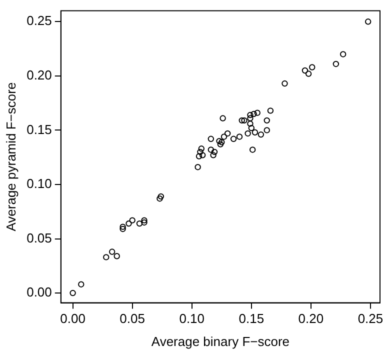 This screenshot has width=392, height=354. What do you see at coordinates (39, 20) in the screenshot?
I see `y-tick-label: 0.25` at bounding box center [39, 20].